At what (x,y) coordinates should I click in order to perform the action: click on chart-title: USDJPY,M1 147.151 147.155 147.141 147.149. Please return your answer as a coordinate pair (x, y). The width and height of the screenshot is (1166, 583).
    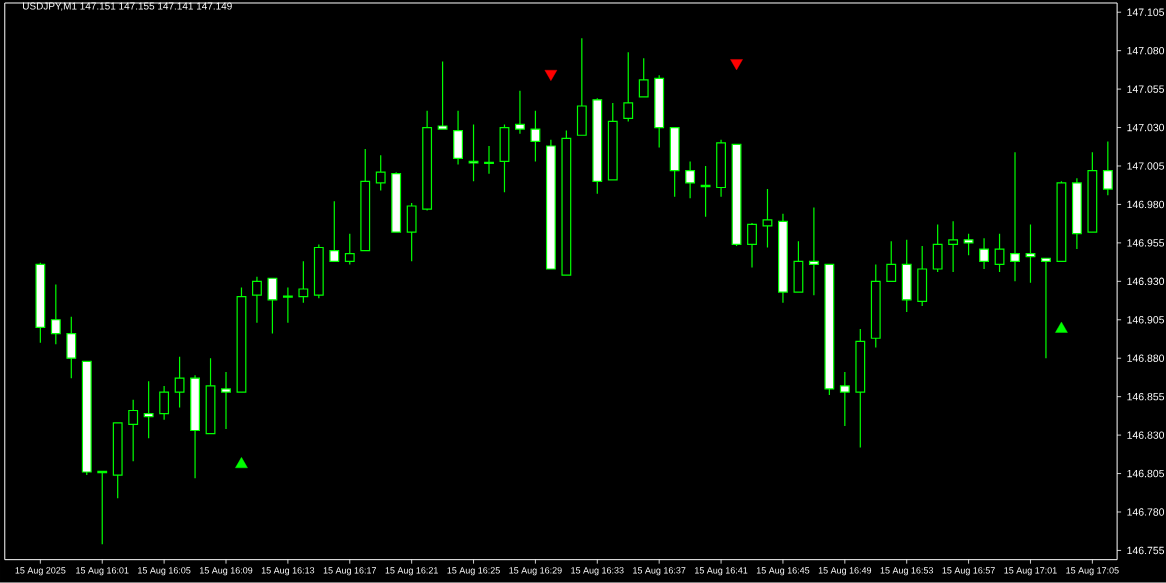
    Looking at the image, I should click on (127, 6).